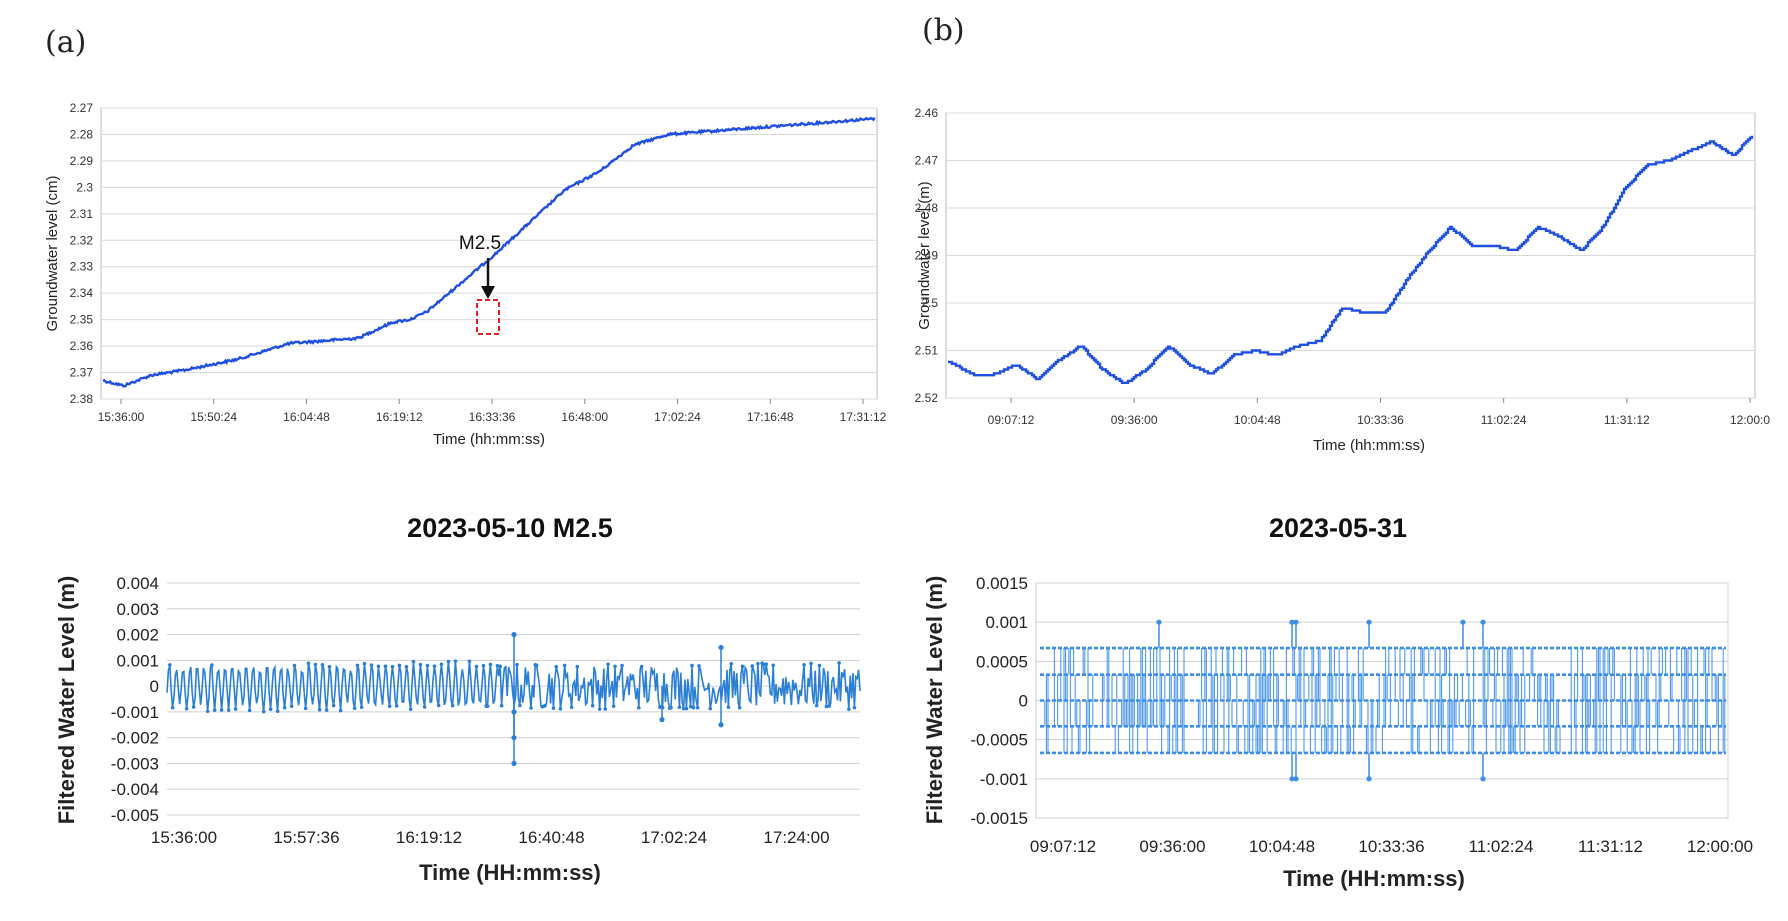 This screenshot has height=921, width=1788. What do you see at coordinates (306, 417) in the screenshot?
I see `x-tick-label: 16:04:48` at bounding box center [306, 417].